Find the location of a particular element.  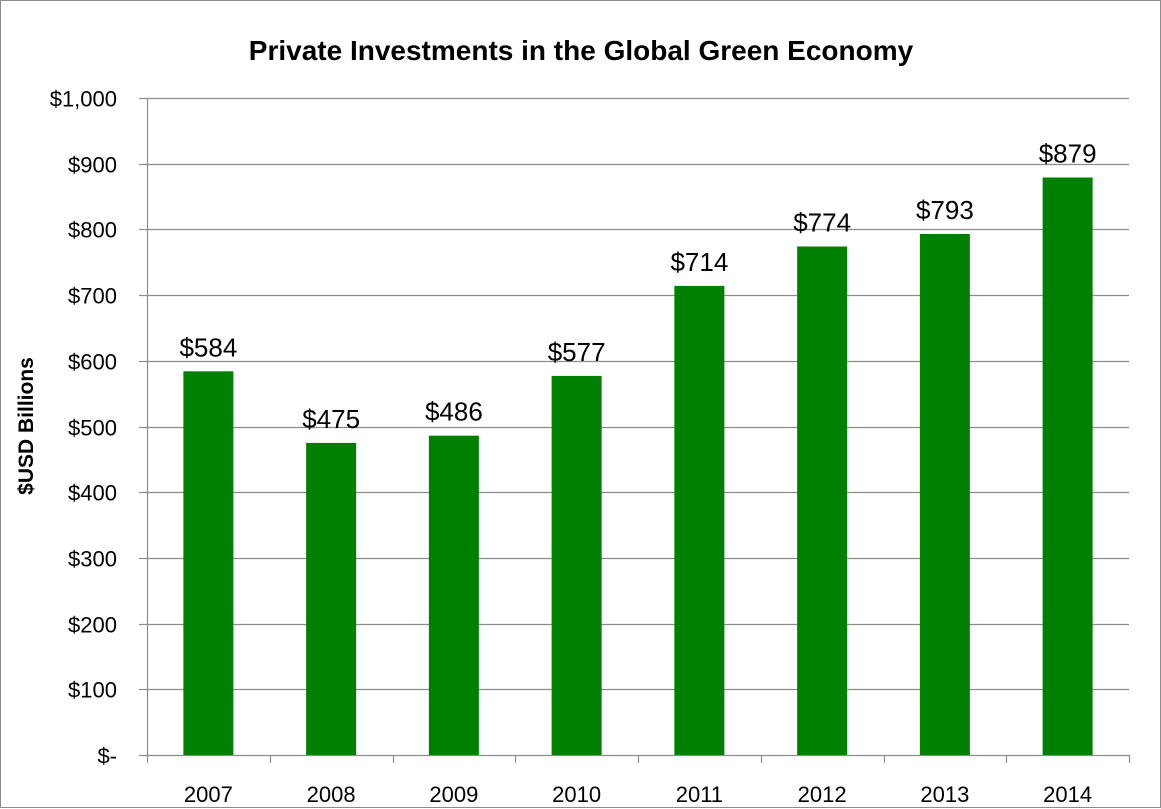

data-label: $714 is located at coordinates (699, 262).